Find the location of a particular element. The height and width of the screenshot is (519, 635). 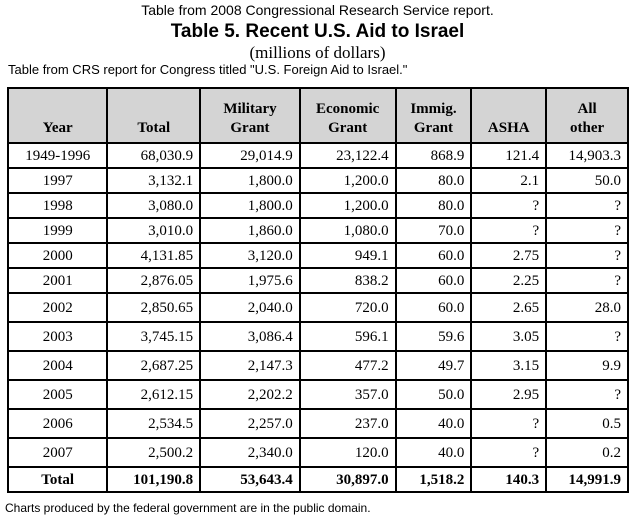

cell-immig-grant: 40.0 is located at coordinates (433, 452).